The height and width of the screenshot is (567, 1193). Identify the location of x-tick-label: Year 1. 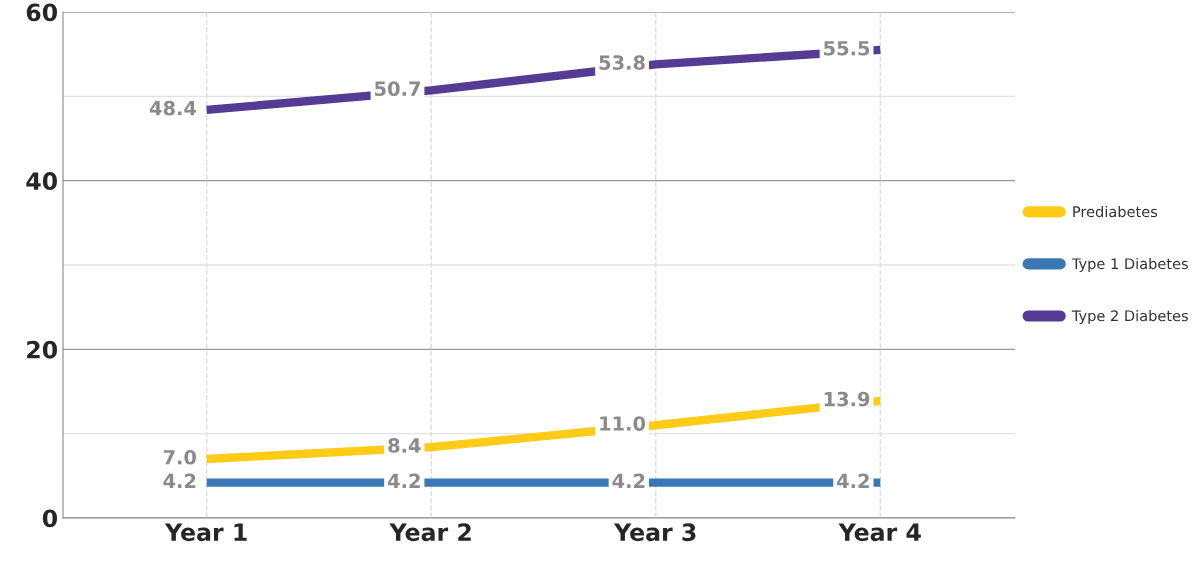
(205, 532).